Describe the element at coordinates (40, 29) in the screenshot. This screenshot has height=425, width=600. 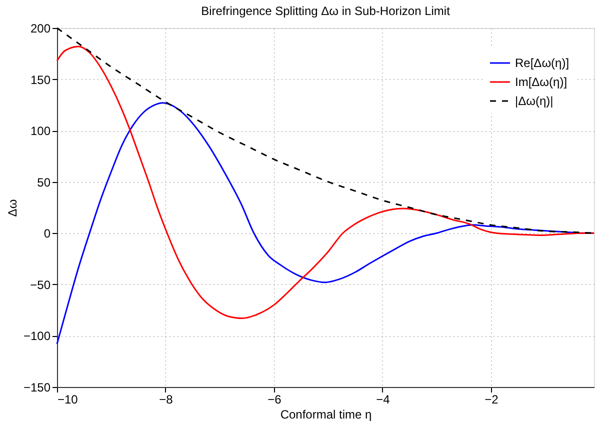
I see `y-tick-label: 200` at that location.